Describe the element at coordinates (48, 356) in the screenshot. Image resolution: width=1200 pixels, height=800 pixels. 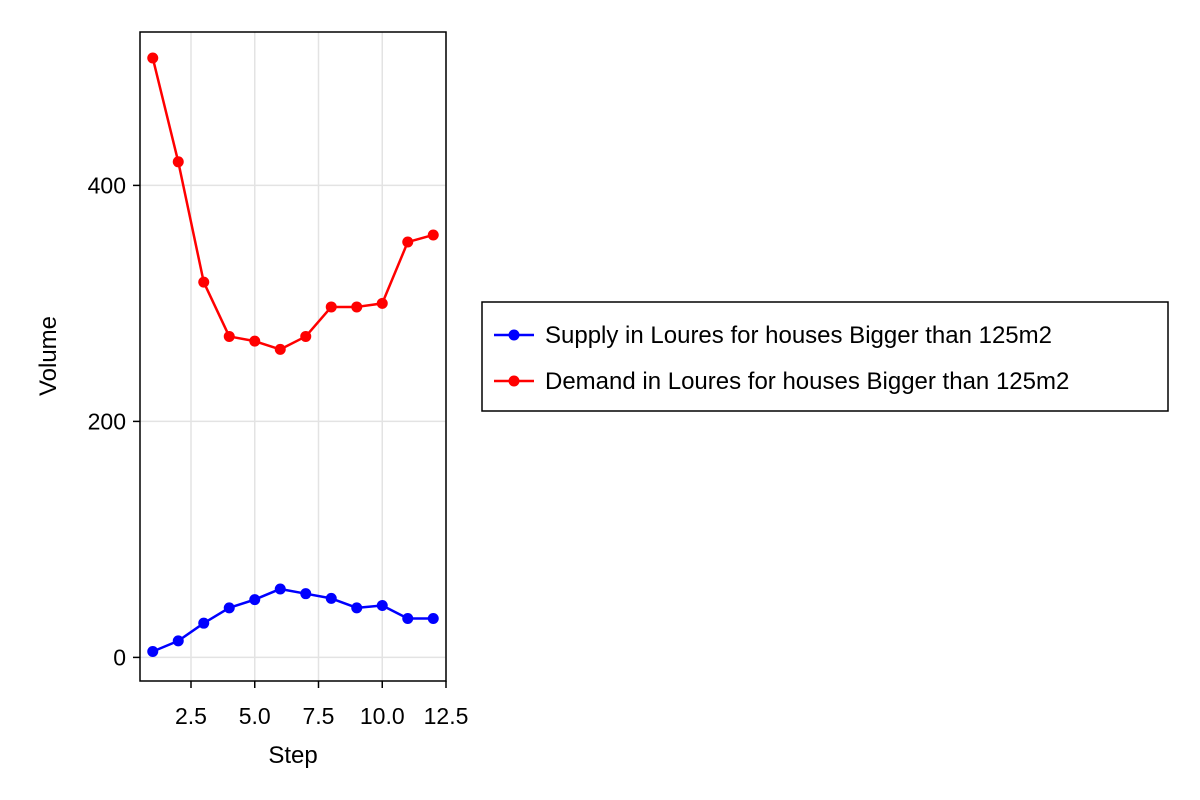
I see `y-axis-title: Volume` at that location.